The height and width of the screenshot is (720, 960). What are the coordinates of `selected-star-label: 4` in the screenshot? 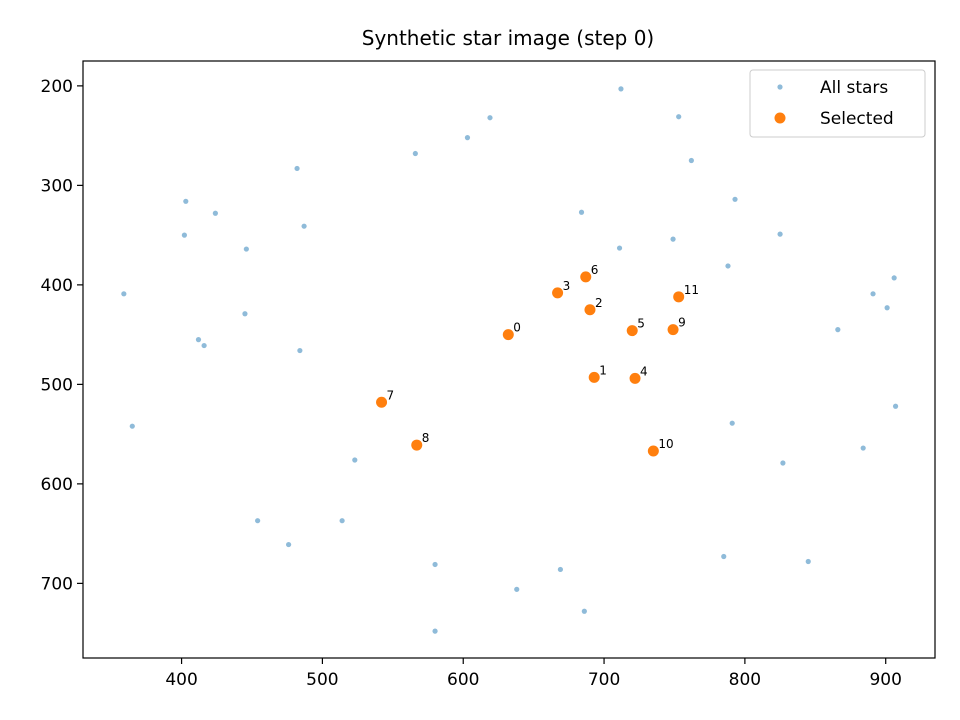 It's located at (644, 371).